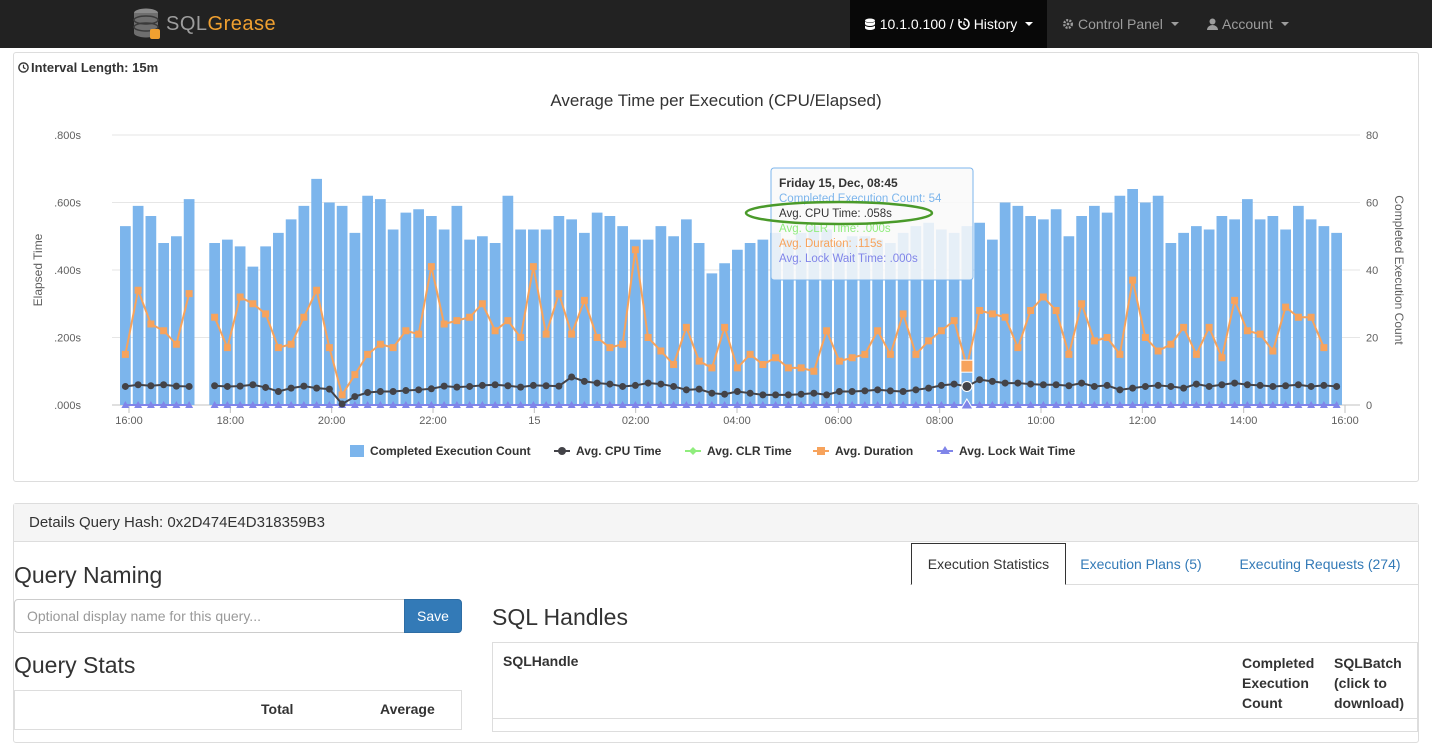 This screenshot has width=1432, height=743. I want to click on legend-marker, so click(562, 451).